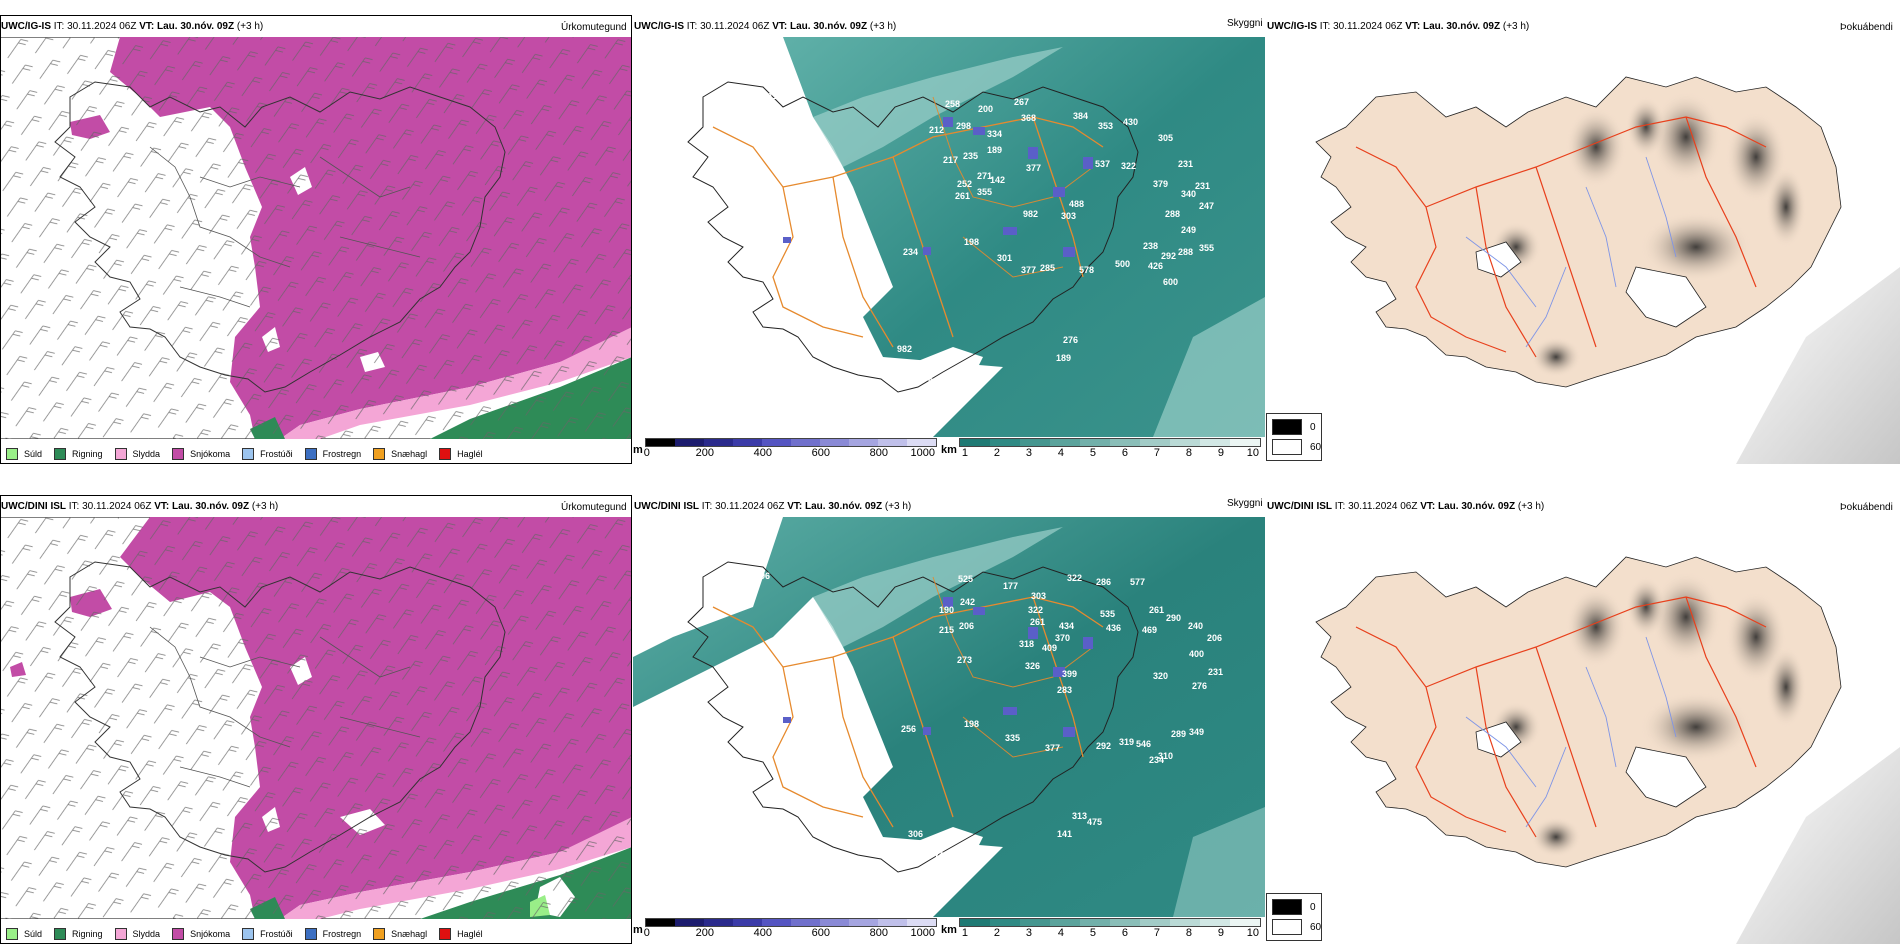 The image size is (1900, 950). I want to click on elevation-label: 142, so click(997, 180).